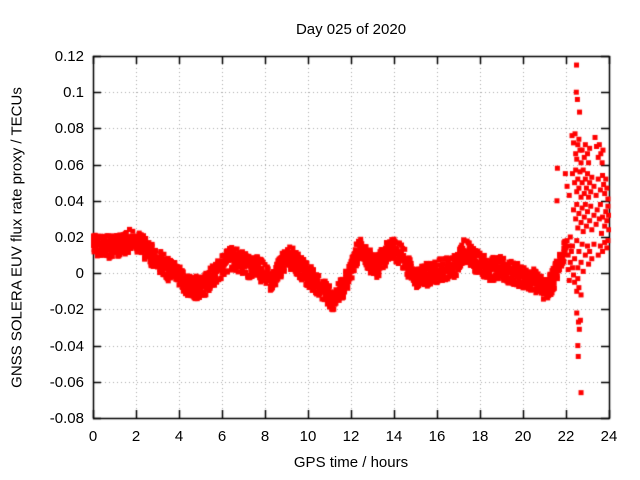 The height and width of the screenshot is (480, 640). What do you see at coordinates (69, 165) in the screenshot?
I see `y-tick-label: 0.06` at bounding box center [69, 165].